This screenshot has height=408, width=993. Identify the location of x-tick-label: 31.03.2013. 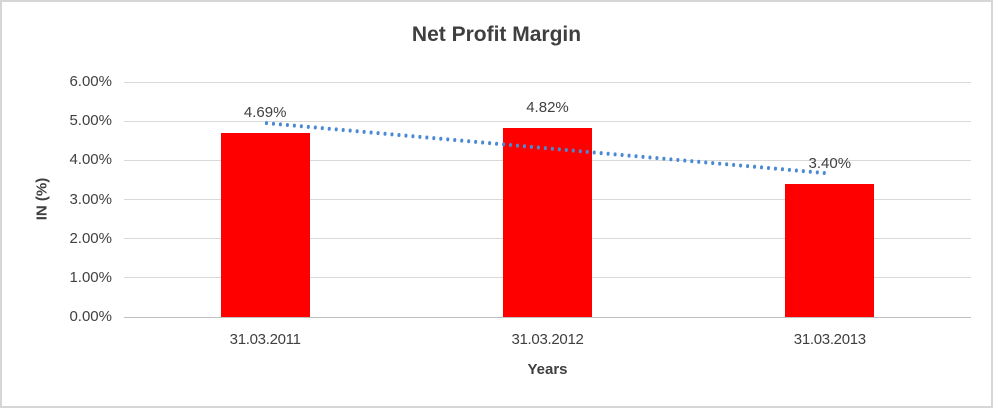
(829, 339).